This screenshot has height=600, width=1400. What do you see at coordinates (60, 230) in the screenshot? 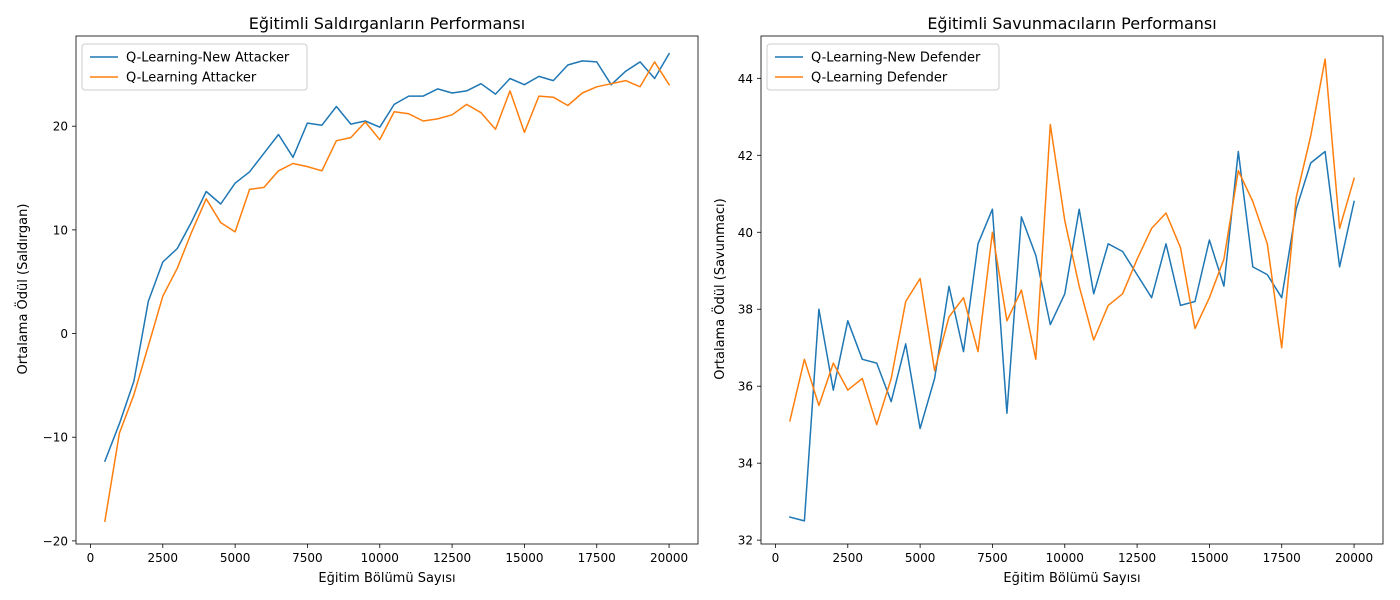
I see `y-tick-label: 10` at bounding box center [60, 230].